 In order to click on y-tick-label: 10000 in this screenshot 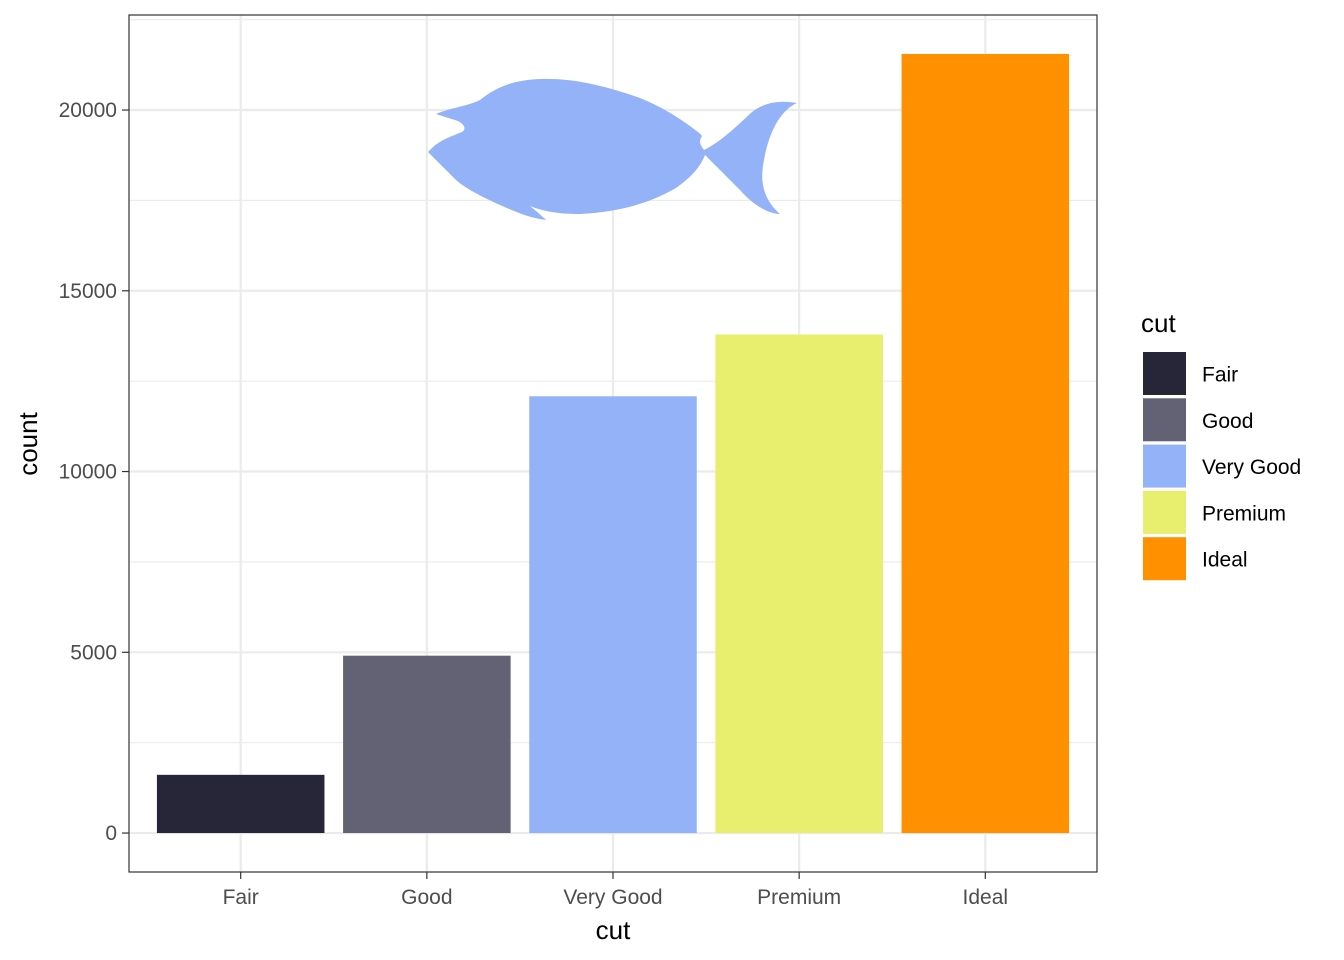, I will do `click(88, 472)`.